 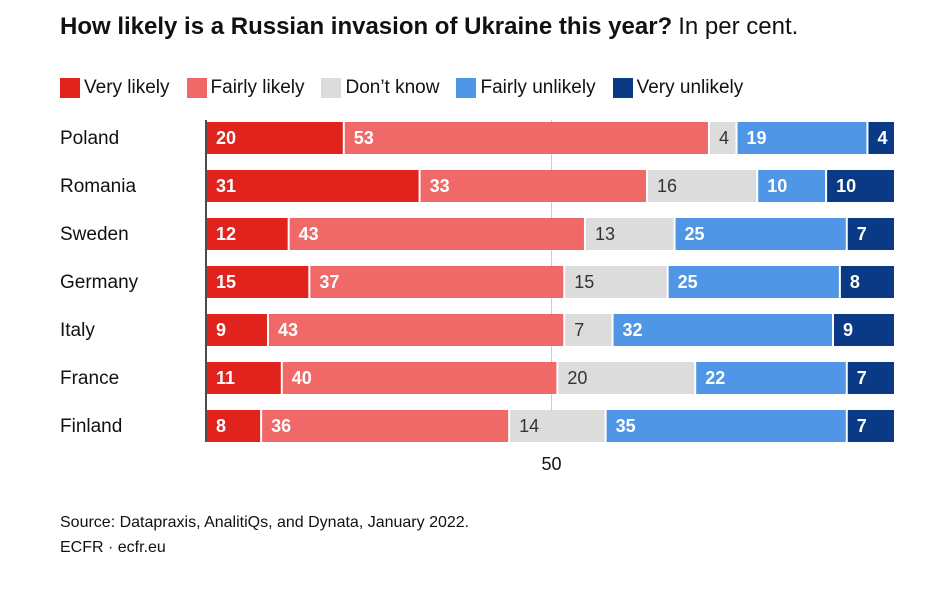 I want to click on data-label: 14, so click(x=529, y=426).